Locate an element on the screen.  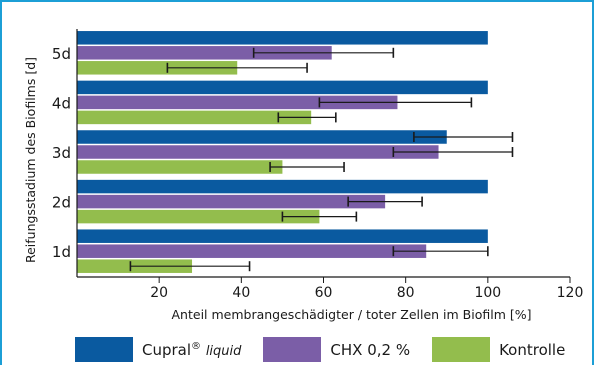
legend-label-chx: CHX 0,2 % is located at coordinates (370, 349).